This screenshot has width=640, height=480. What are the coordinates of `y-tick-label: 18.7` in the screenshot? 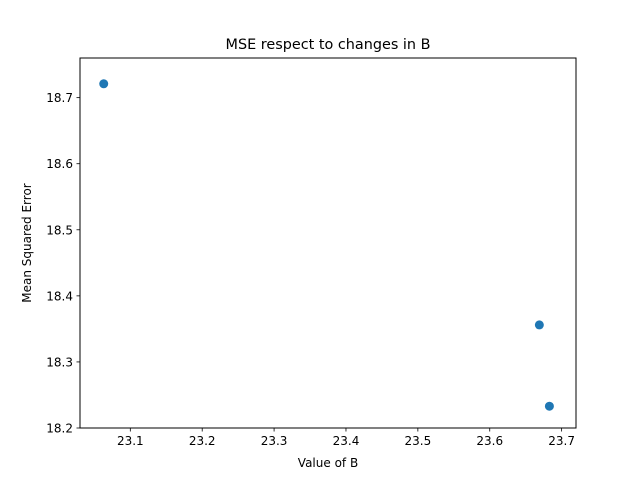 It's located at (59, 98).